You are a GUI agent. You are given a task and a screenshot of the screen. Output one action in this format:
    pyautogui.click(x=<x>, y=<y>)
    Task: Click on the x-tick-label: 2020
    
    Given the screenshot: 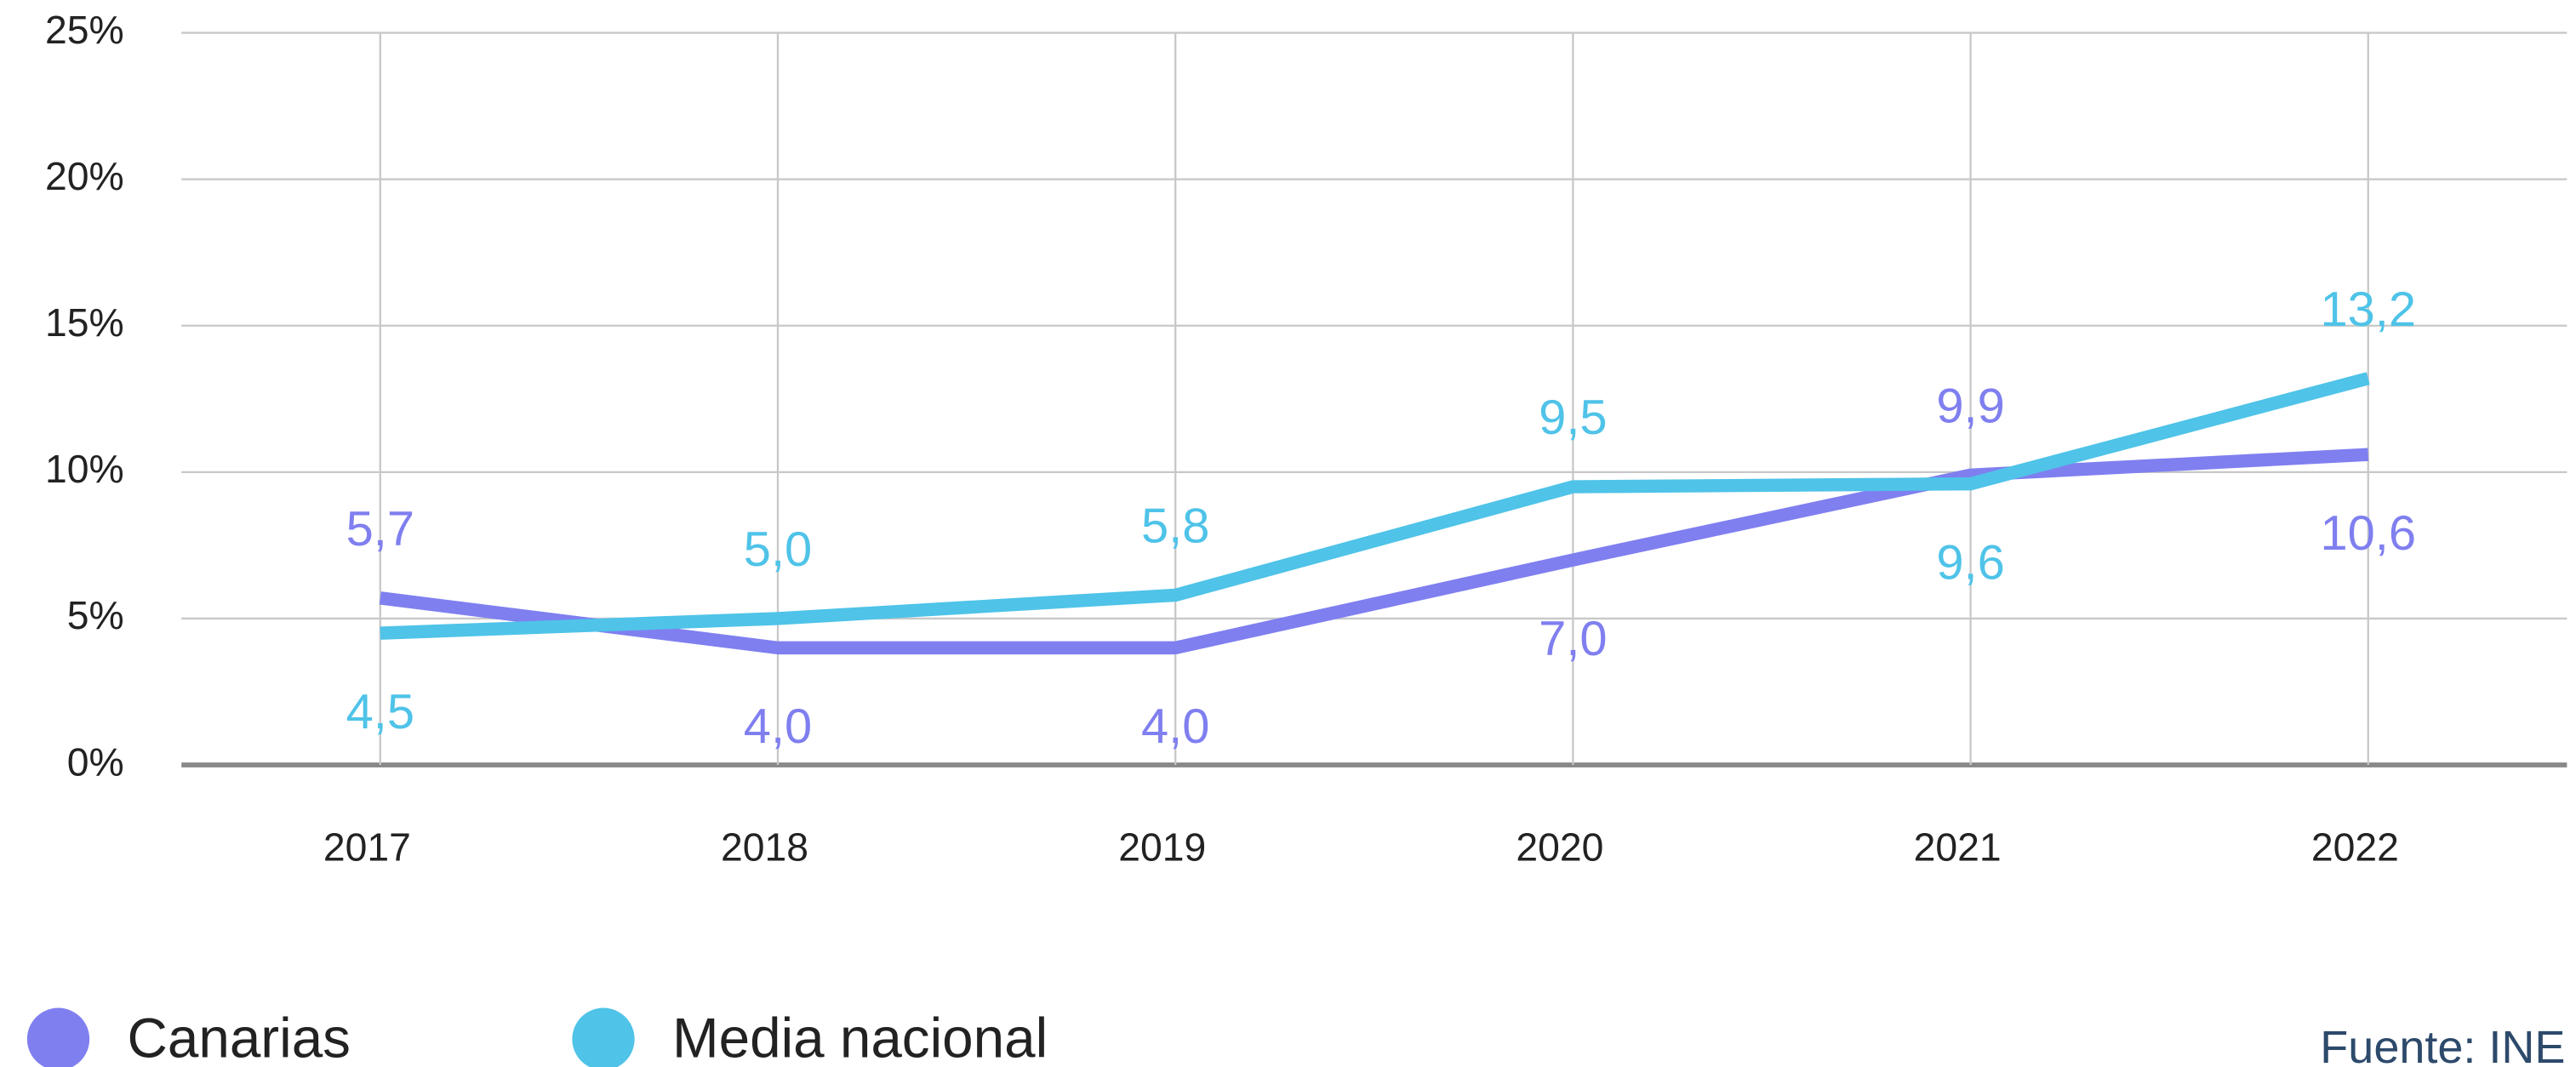 What is the action you would take?
    pyautogui.click(x=1559, y=847)
    